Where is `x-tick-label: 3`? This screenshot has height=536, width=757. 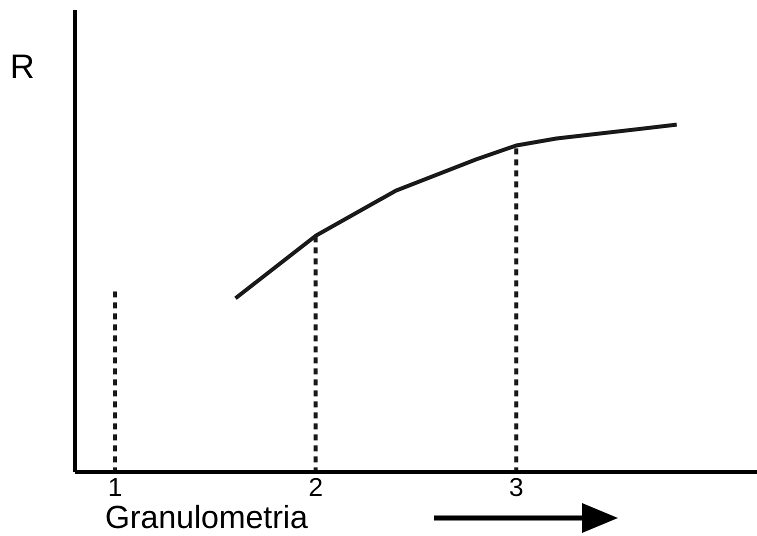 x-tick-label: 3 is located at coordinates (516, 487).